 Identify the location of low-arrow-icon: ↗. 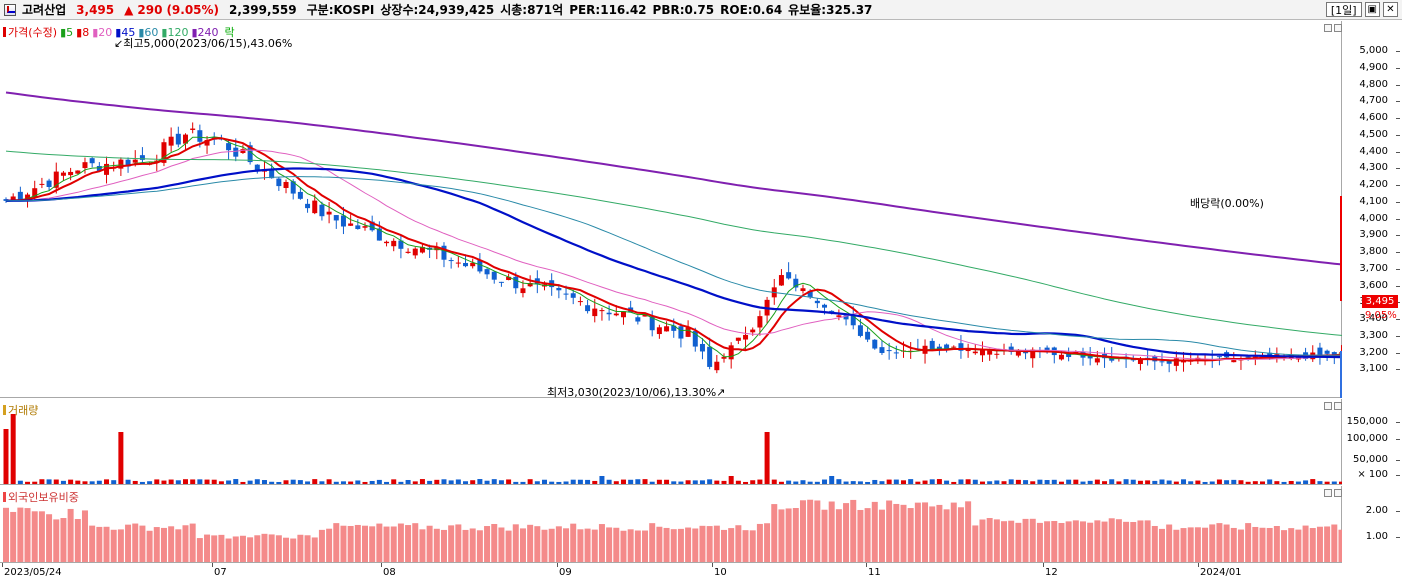
(721, 392).